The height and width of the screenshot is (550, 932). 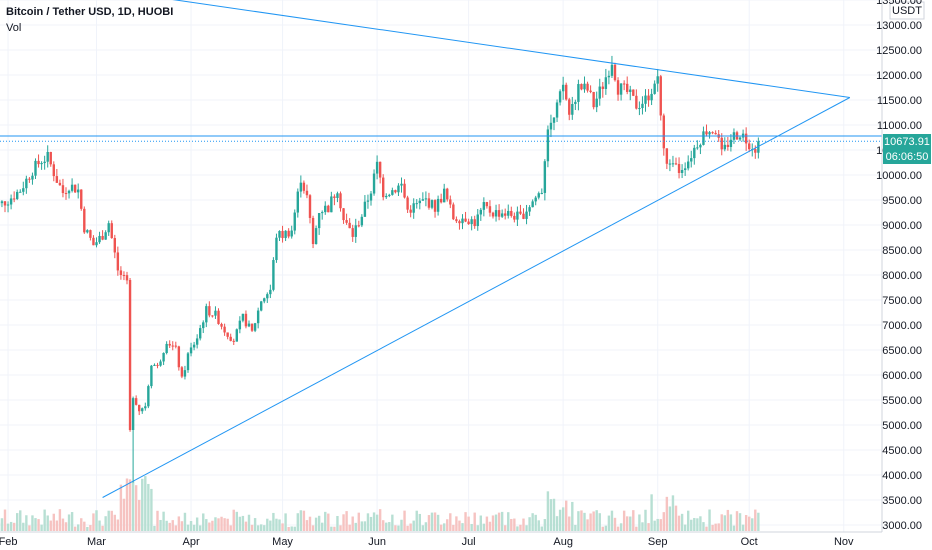 I want to click on x-tick-label: Jun, so click(x=377, y=542).